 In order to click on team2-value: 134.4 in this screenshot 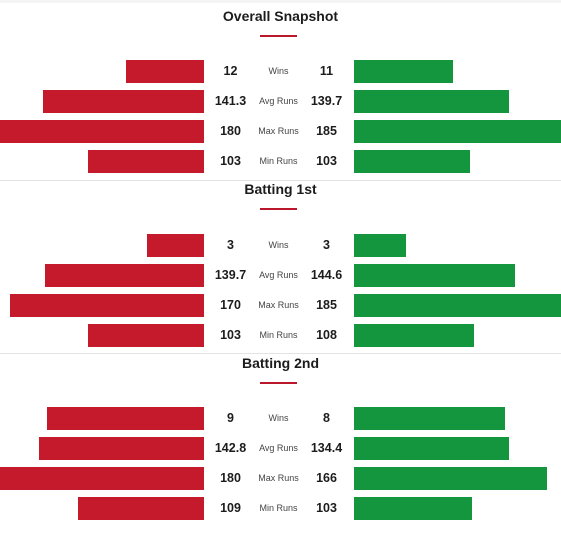, I will do `click(326, 448)`.